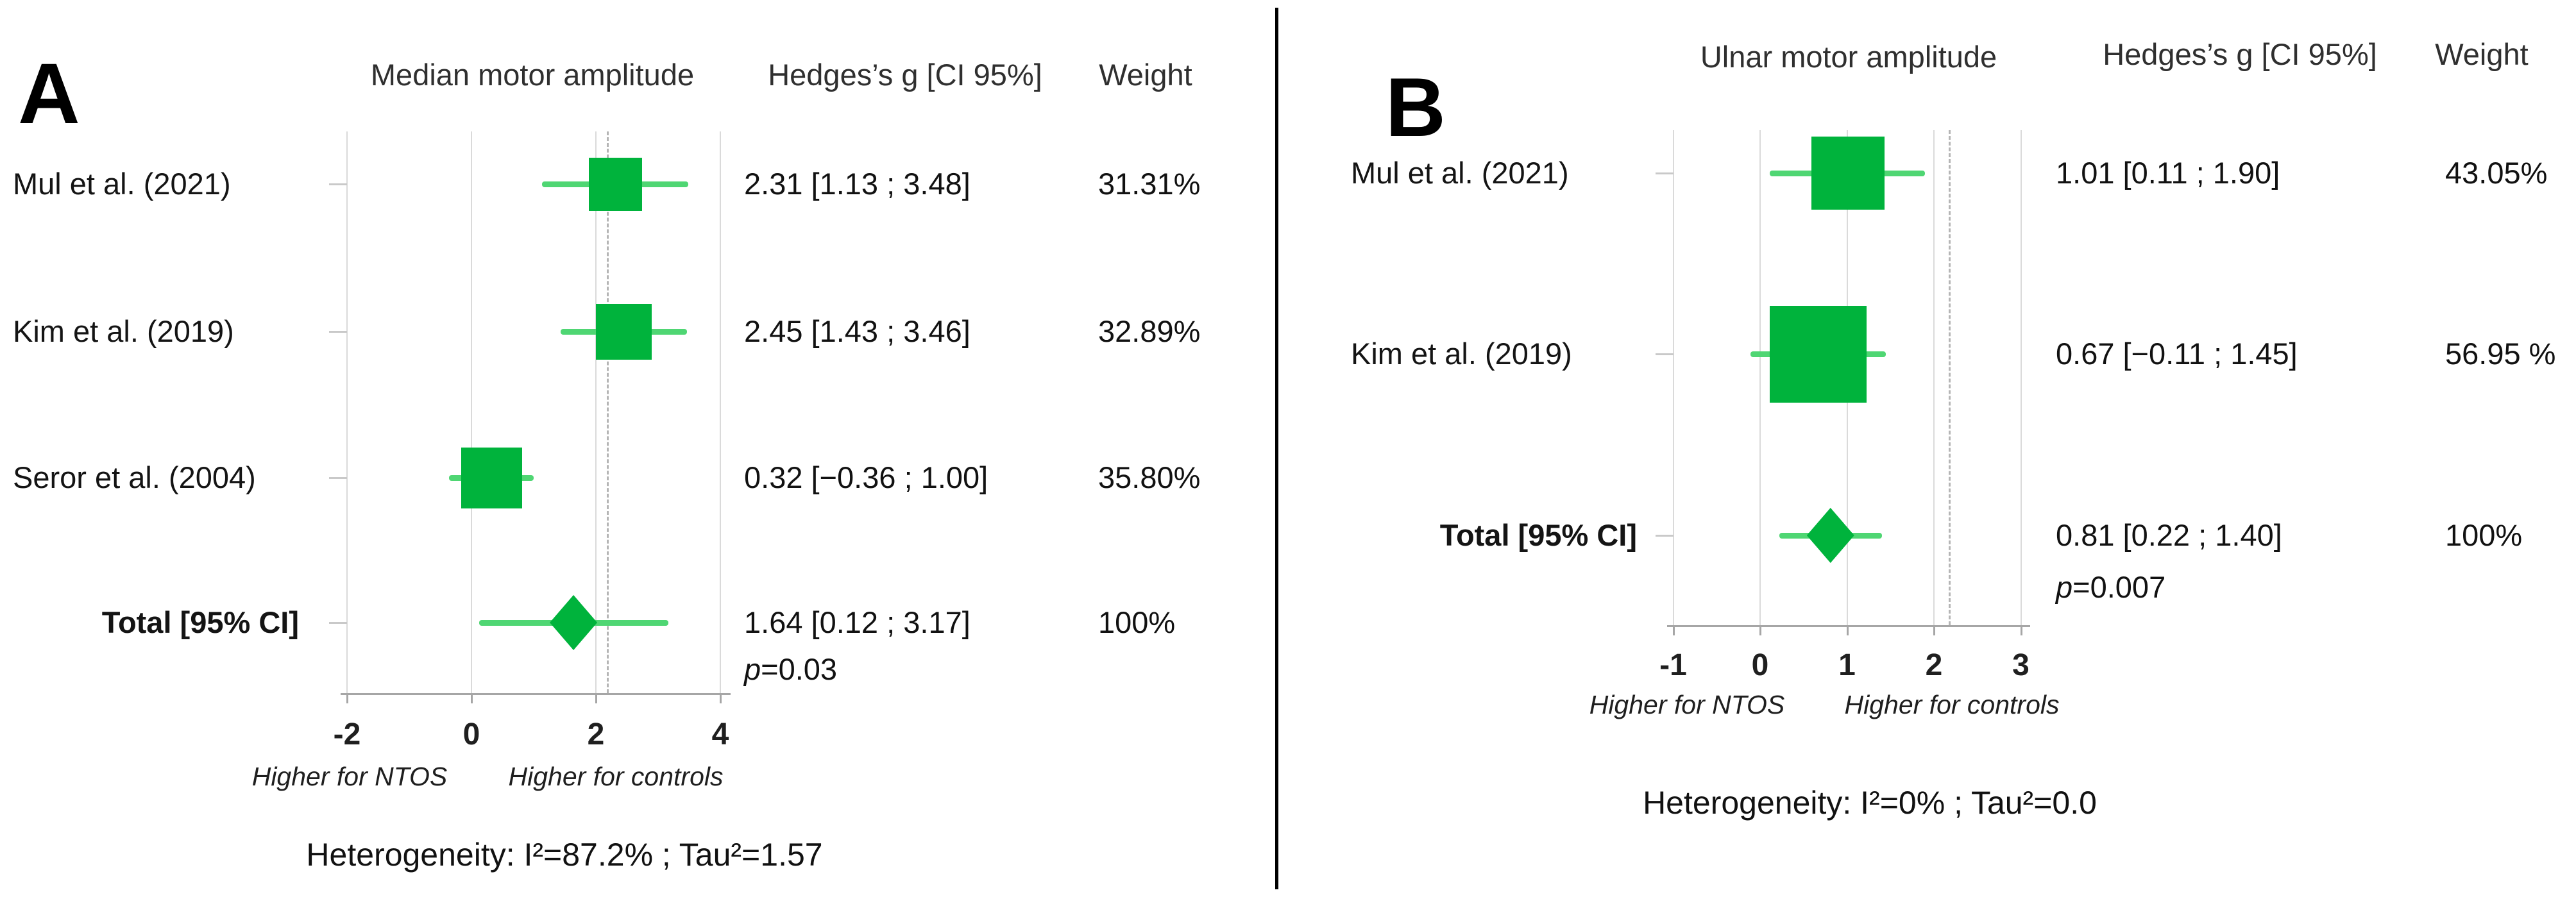 This screenshot has height=897, width=2576. What do you see at coordinates (2168, 173) in the screenshot?
I see `effect-estimate-text: 1.01 [0.11 ; 1.90]` at bounding box center [2168, 173].